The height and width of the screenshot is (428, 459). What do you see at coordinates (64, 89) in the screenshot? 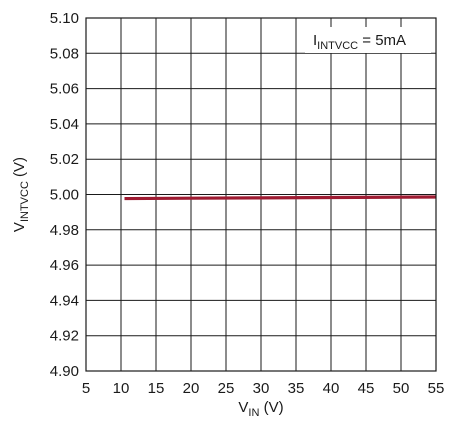
I see `y-tick-label: 5.06` at bounding box center [64, 89].